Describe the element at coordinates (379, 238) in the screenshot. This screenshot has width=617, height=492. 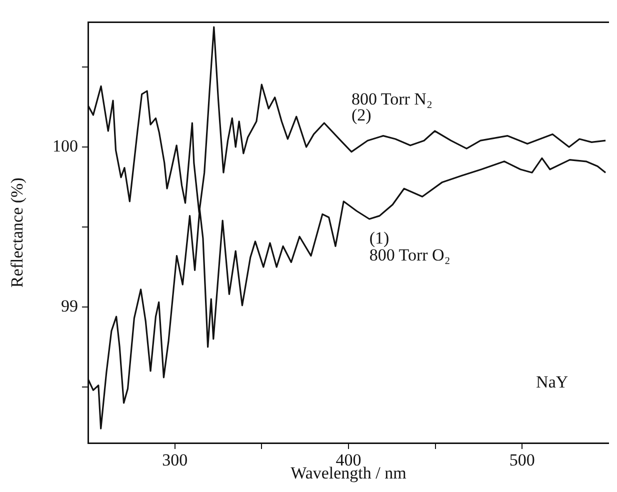
I see `annotation: (1)` at that location.